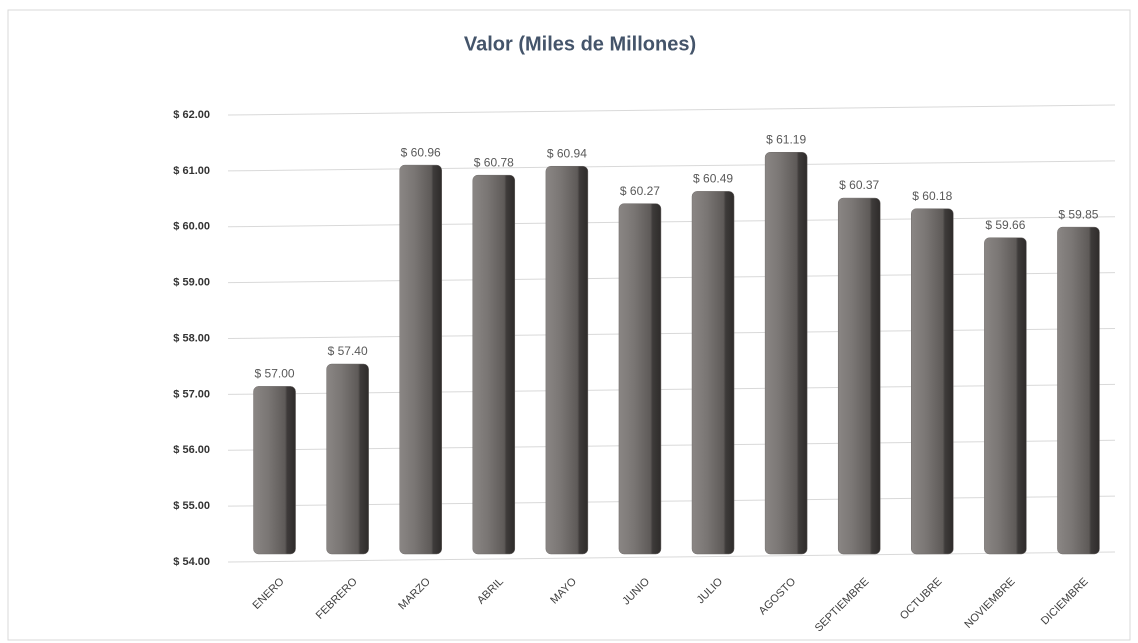 The height and width of the screenshot is (643, 1138). What do you see at coordinates (1005, 225) in the screenshot?
I see `value-label: $ 59.66` at bounding box center [1005, 225].